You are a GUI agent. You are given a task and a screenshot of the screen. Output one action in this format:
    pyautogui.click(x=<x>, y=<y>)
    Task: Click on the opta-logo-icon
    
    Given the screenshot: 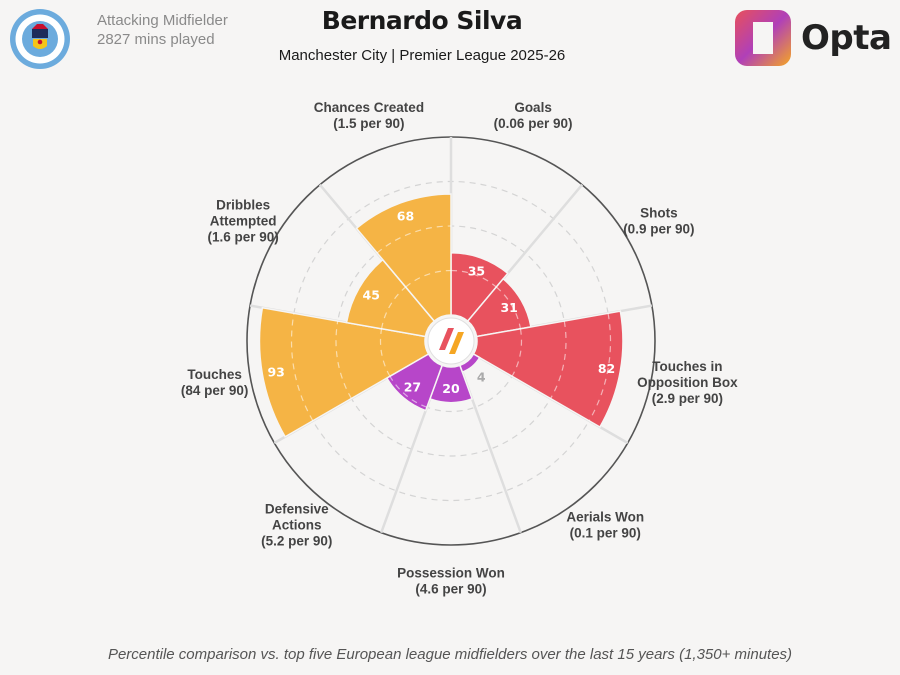 What is the action you would take?
    pyautogui.click(x=763, y=38)
    